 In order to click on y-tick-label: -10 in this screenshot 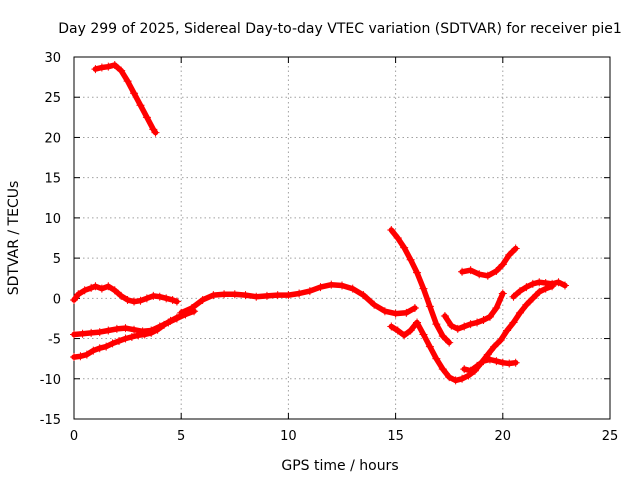, I will do `click(50, 380)`.